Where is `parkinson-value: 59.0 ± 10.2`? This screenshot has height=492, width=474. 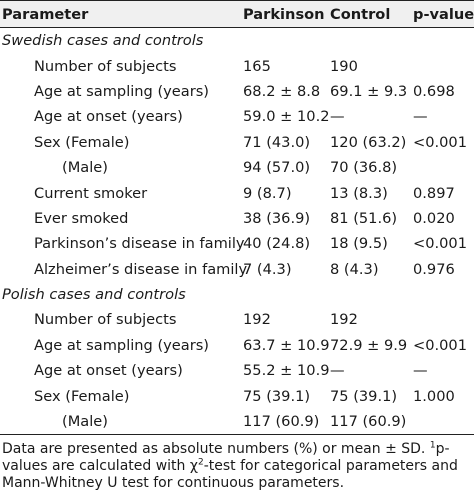 parkinson-value: 59.0 ± 10.2 is located at coordinates (286, 117).